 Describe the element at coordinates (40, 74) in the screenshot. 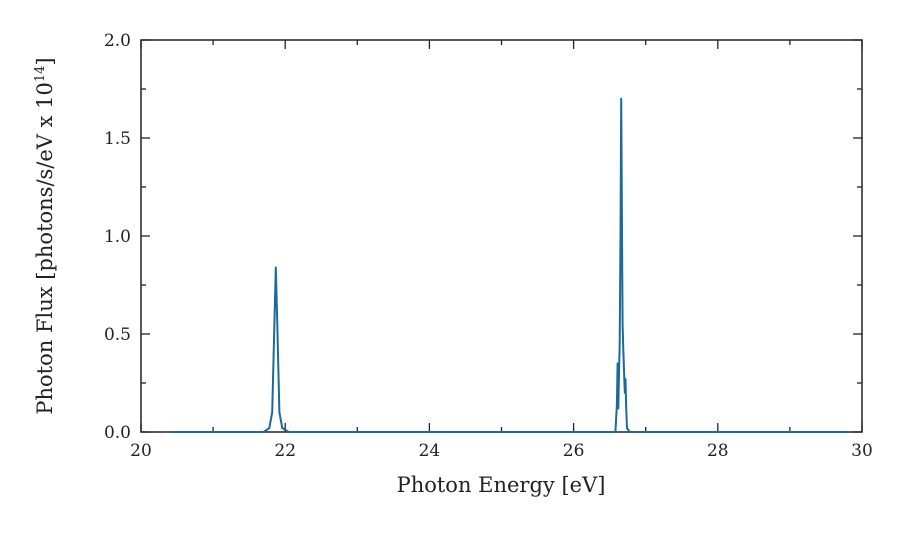

I see `y-axis-label-exponent: 14` at that location.